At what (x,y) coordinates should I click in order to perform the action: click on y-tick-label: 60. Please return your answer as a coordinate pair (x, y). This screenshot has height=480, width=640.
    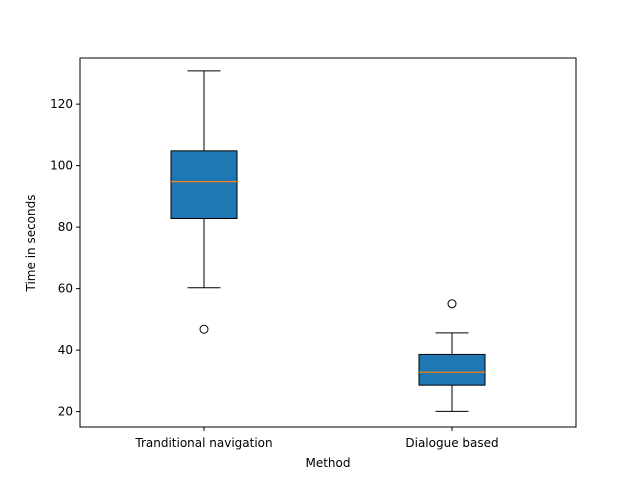
    Looking at the image, I should click on (65, 289).